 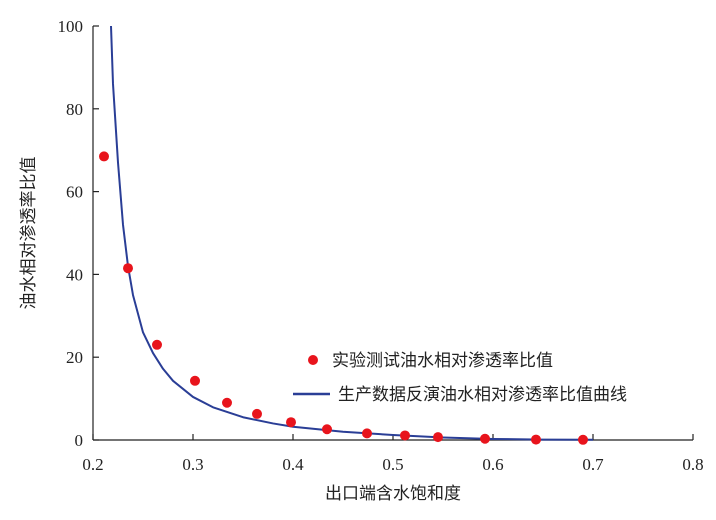 What do you see at coordinates (192, 464) in the screenshot?
I see `x-tick-label: 0.3` at bounding box center [192, 464].